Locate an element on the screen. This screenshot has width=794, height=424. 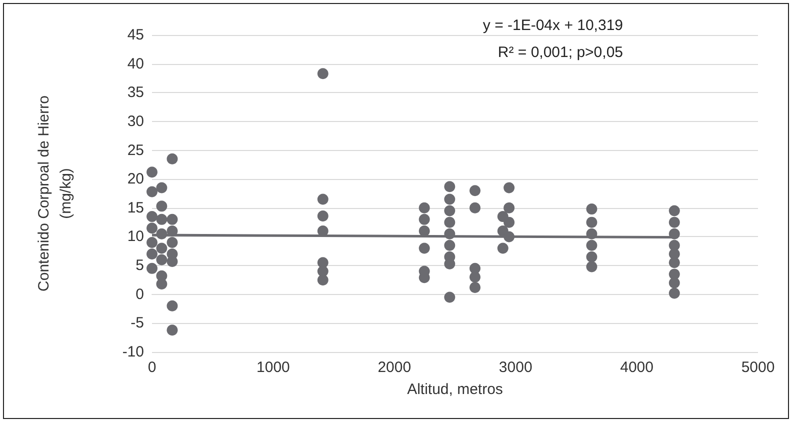
x-tick-label: 2000 is located at coordinates (395, 367).